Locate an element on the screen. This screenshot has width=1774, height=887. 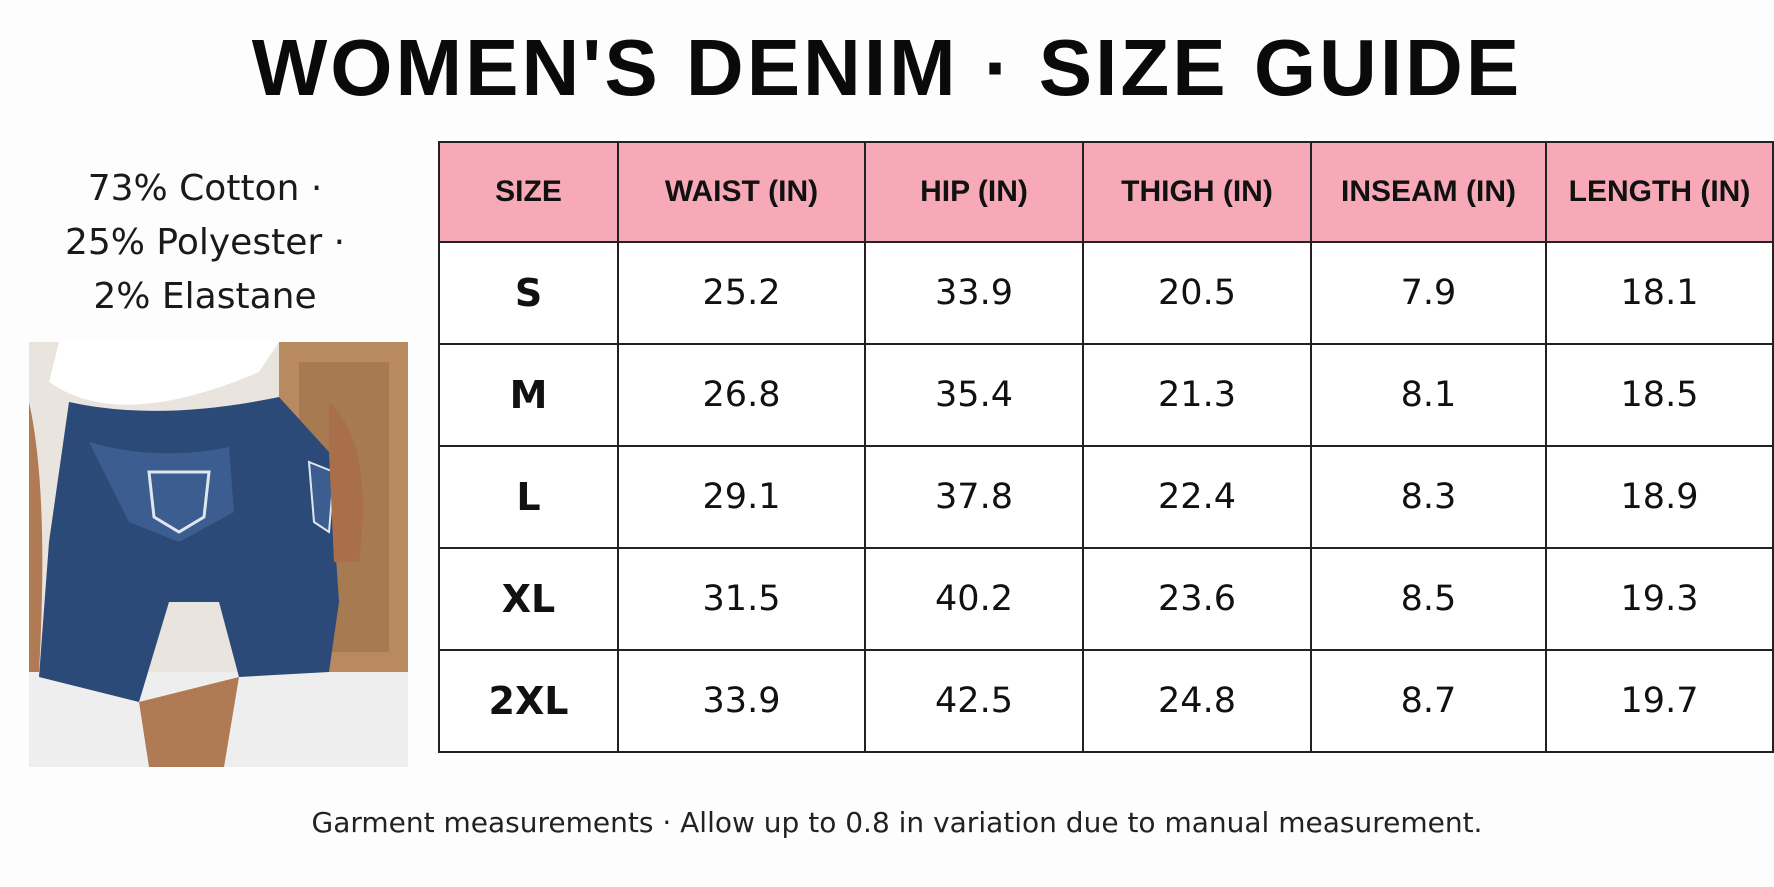
size-cell: S is located at coordinates (528, 293).